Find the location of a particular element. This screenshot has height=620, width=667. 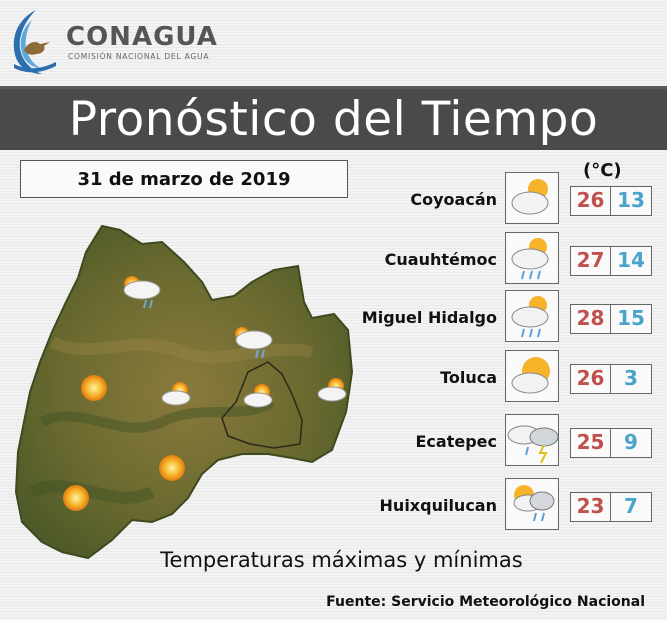

city-name: Ecatepec is located at coordinates (456, 441).